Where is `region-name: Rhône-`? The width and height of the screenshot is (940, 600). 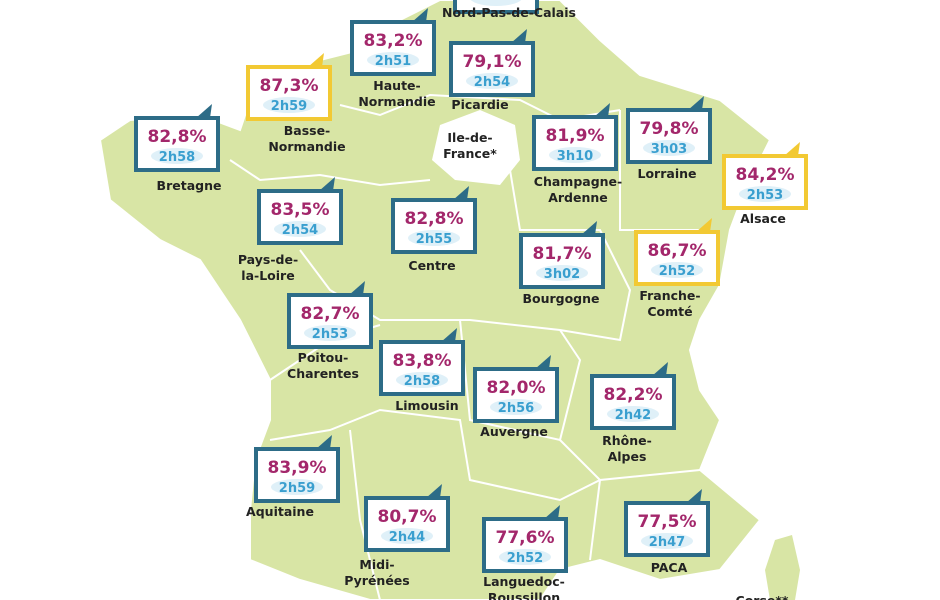 region-name: Rhône- is located at coordinates (627, 440).